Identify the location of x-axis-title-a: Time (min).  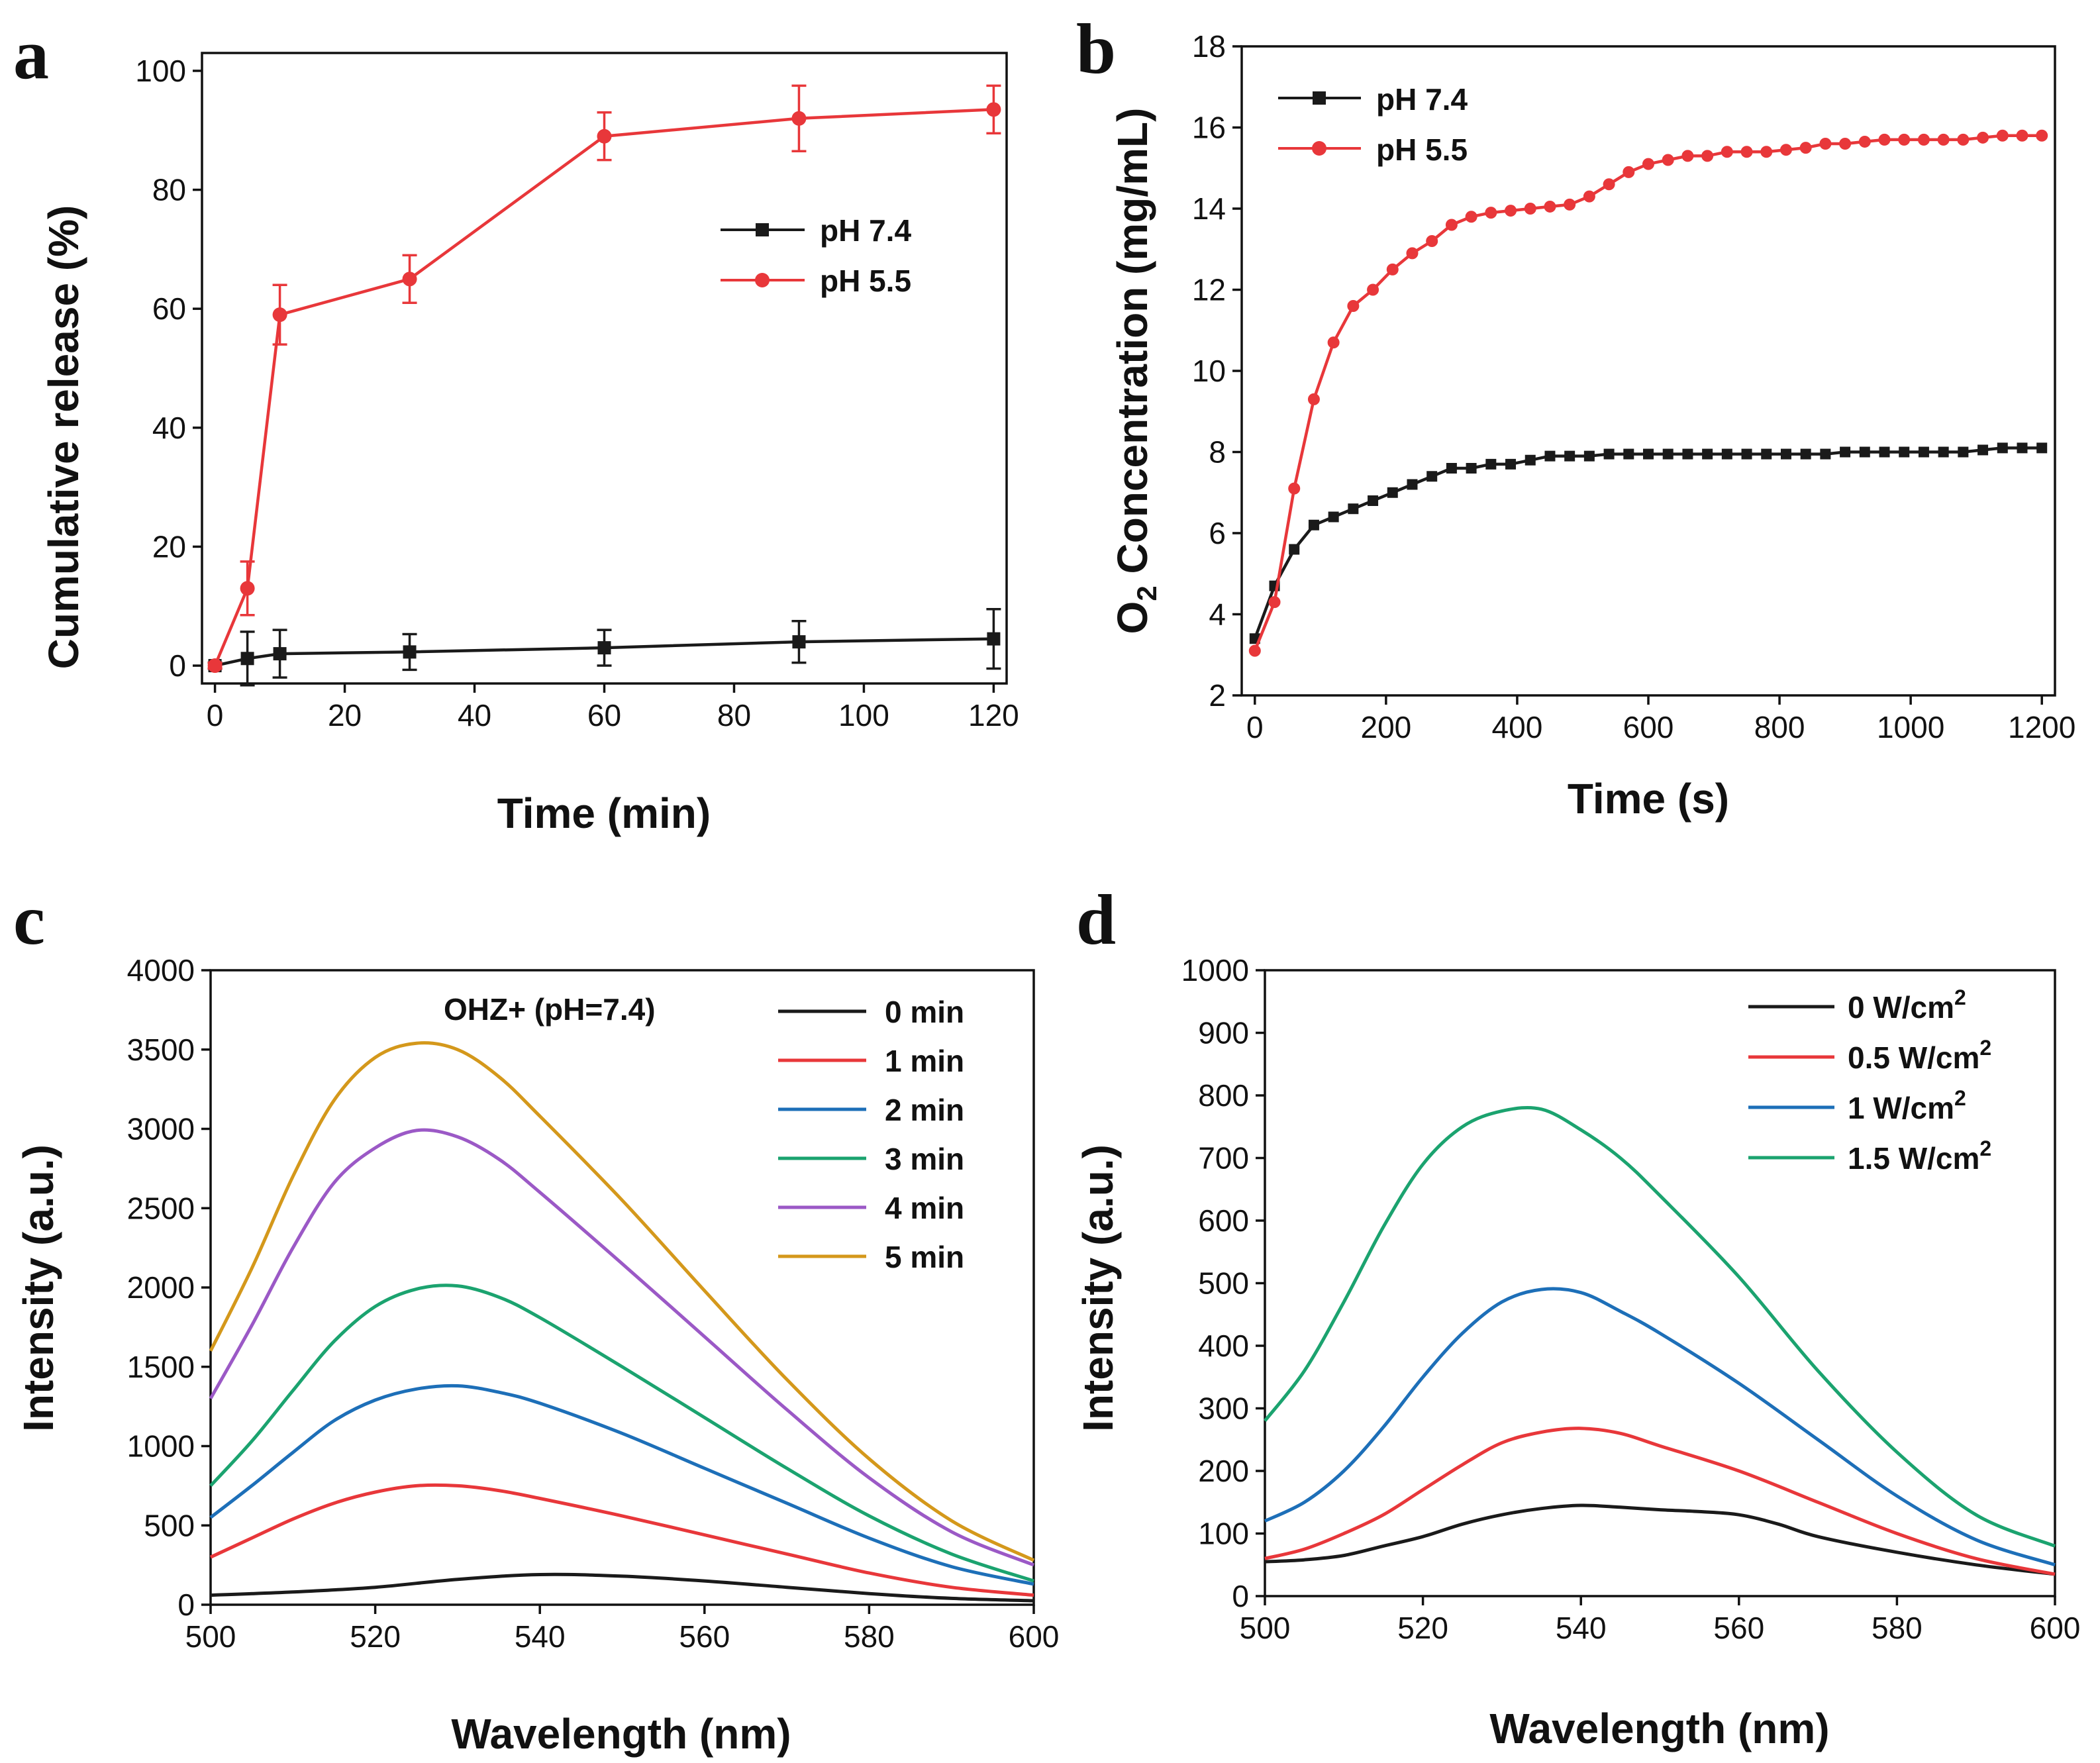
(604, 813).